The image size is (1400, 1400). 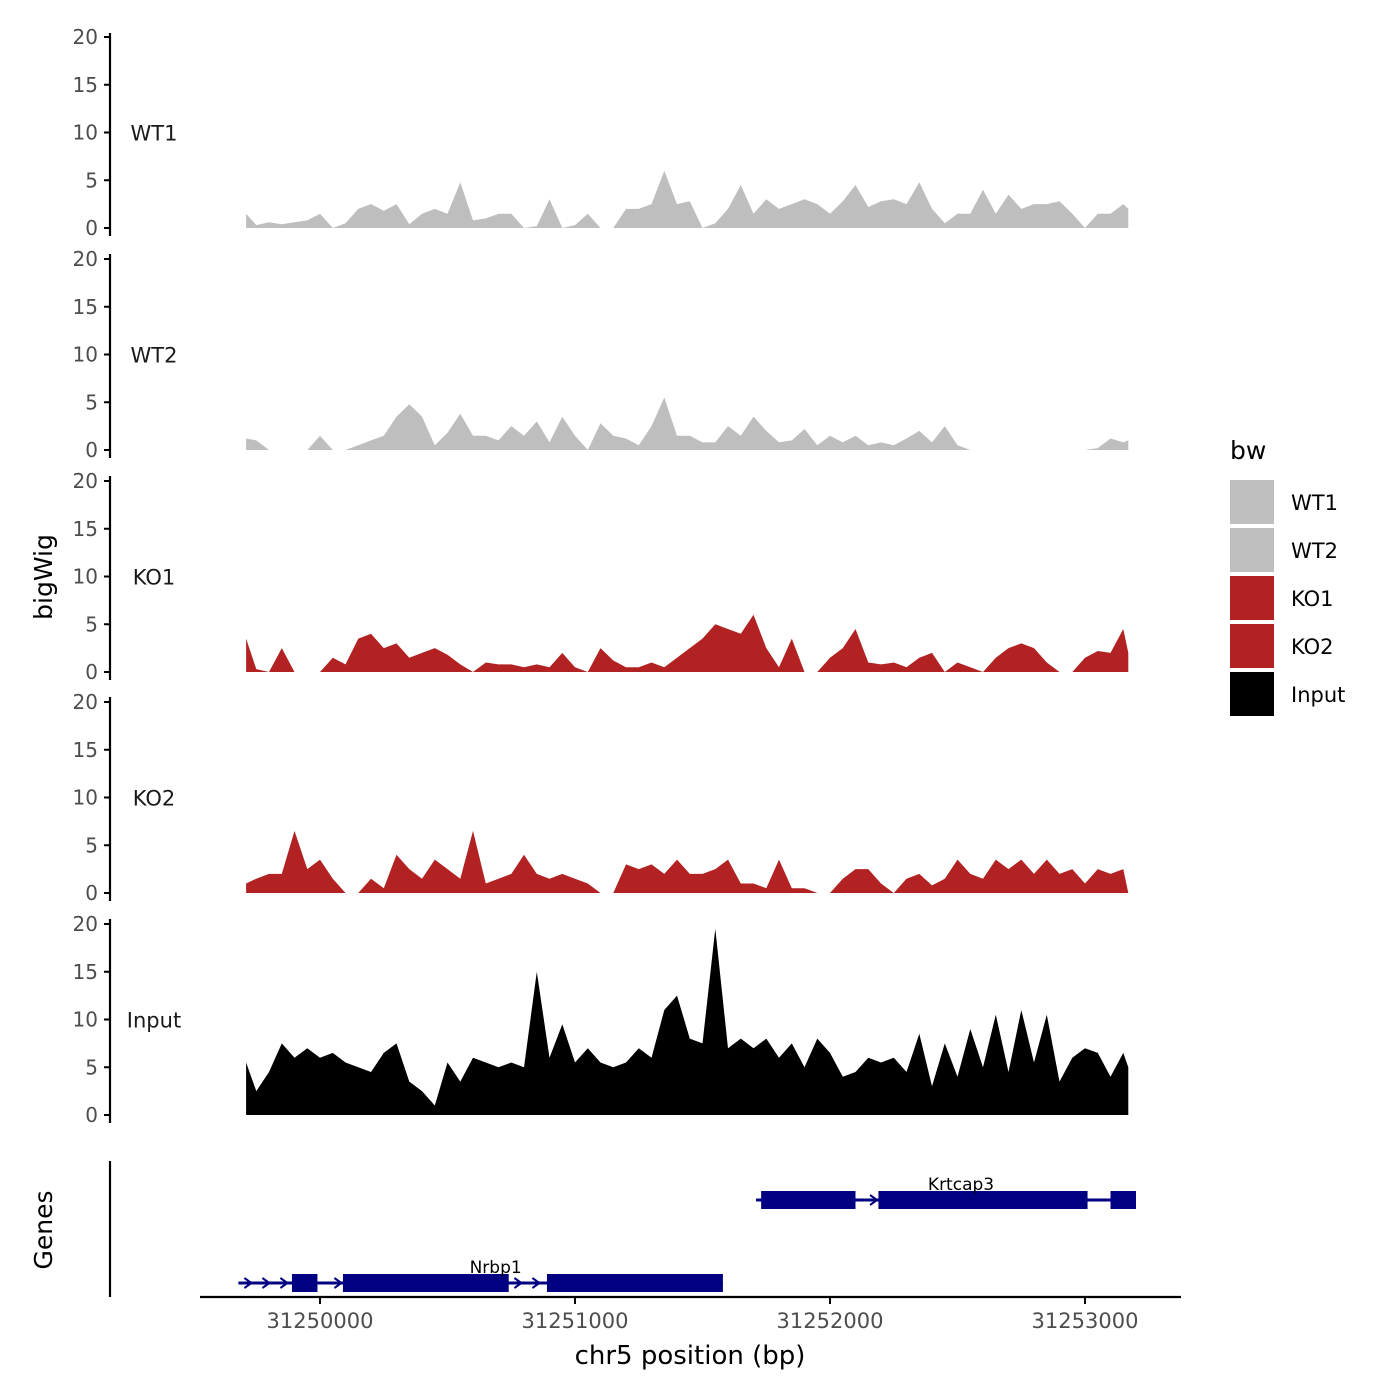 I want to click on track-label: WT2, so click(x=154, y=356).